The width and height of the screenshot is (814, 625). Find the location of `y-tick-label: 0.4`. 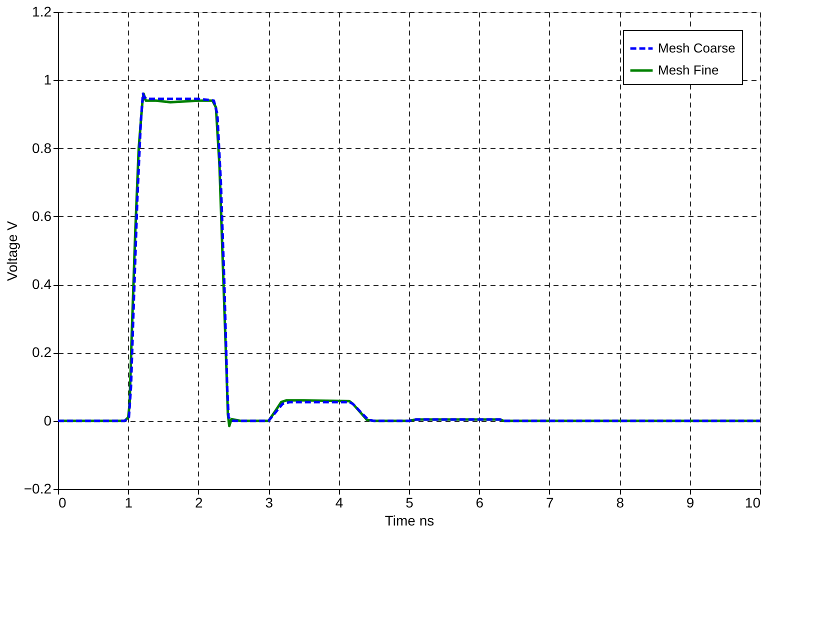

y-tick-label: 0.4 is located at coordinates (42, 284).